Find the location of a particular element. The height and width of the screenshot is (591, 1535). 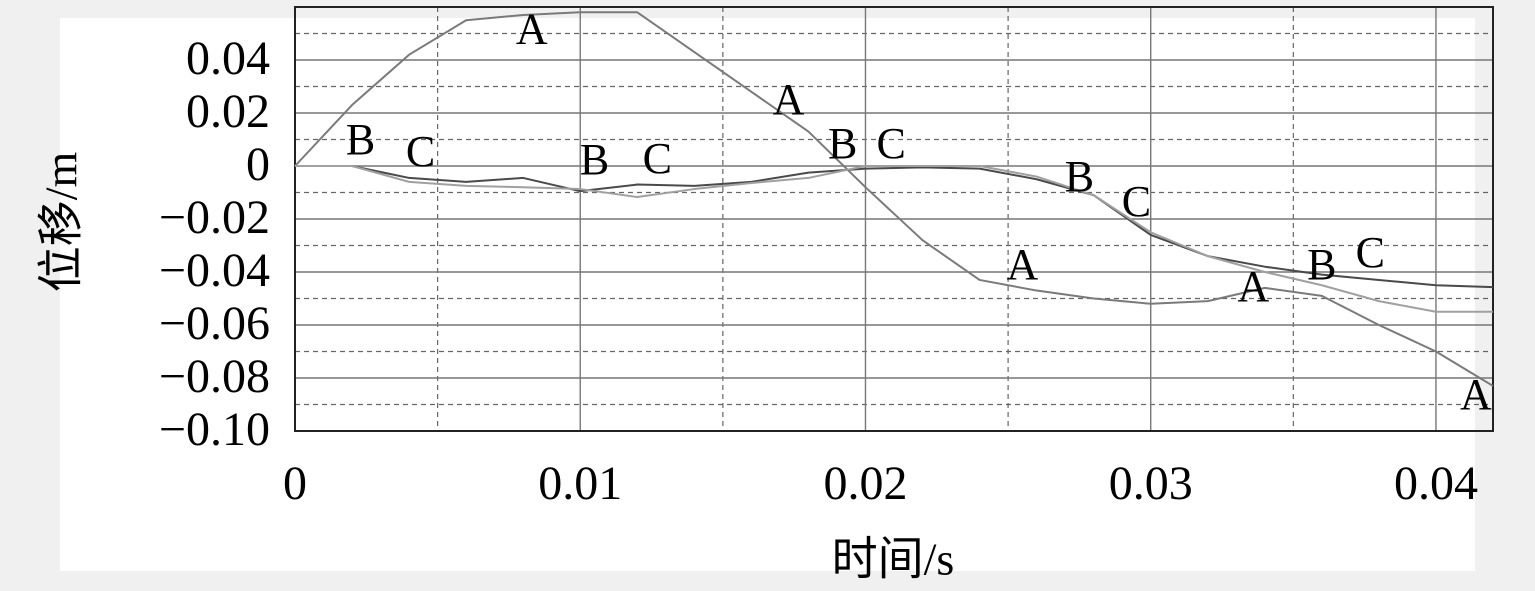

y-tick-label: −0.02 is located at coordinates (214, 217).